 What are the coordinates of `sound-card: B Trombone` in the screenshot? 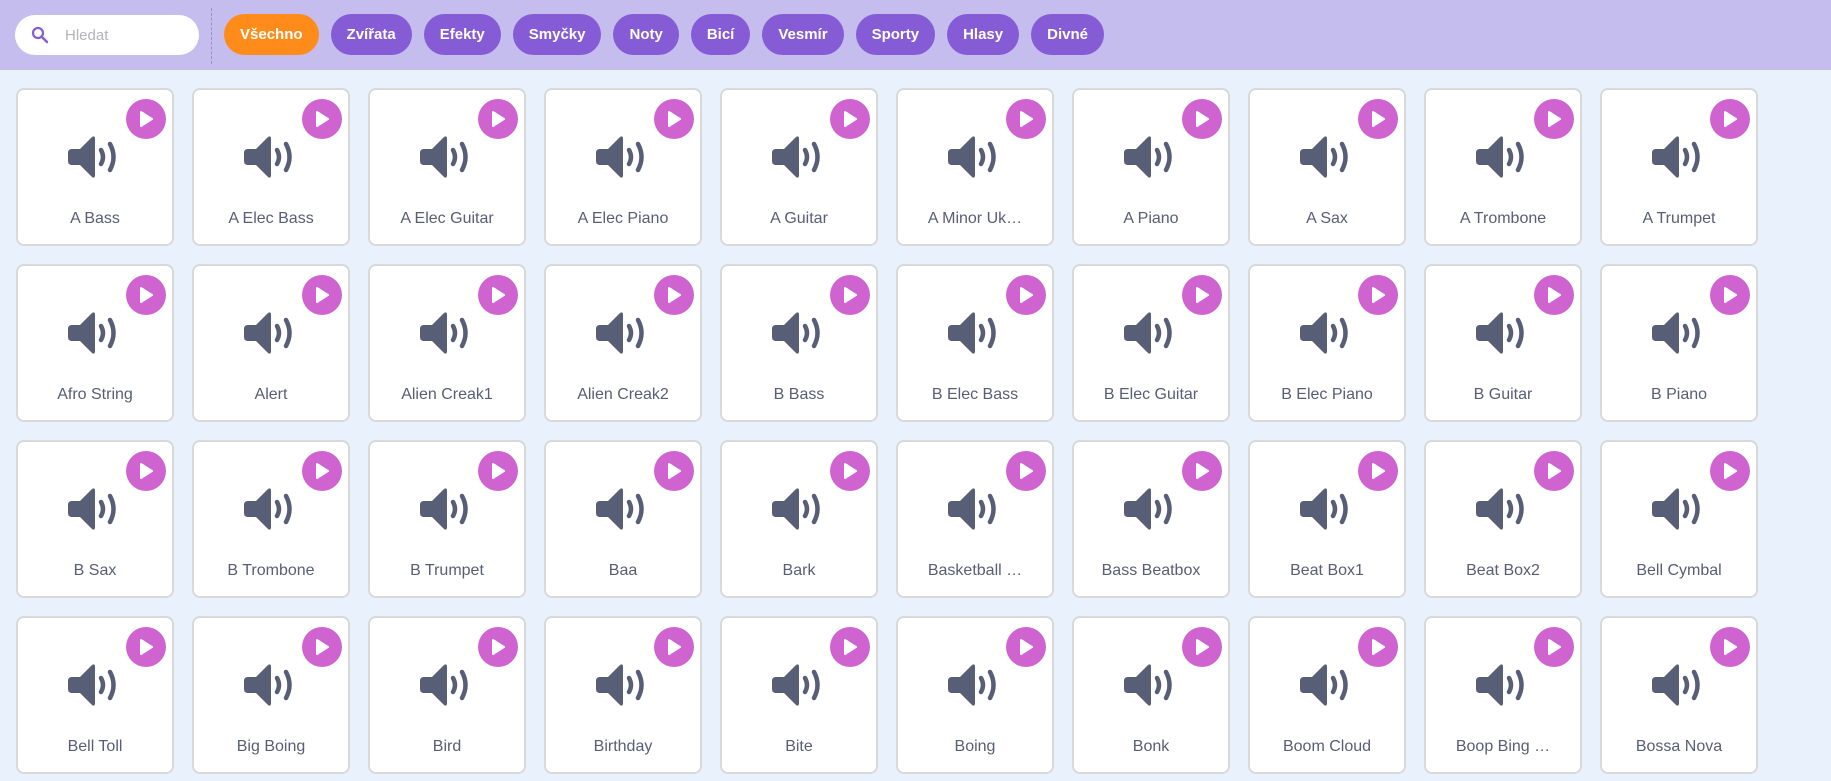 It's located at (271, 519).